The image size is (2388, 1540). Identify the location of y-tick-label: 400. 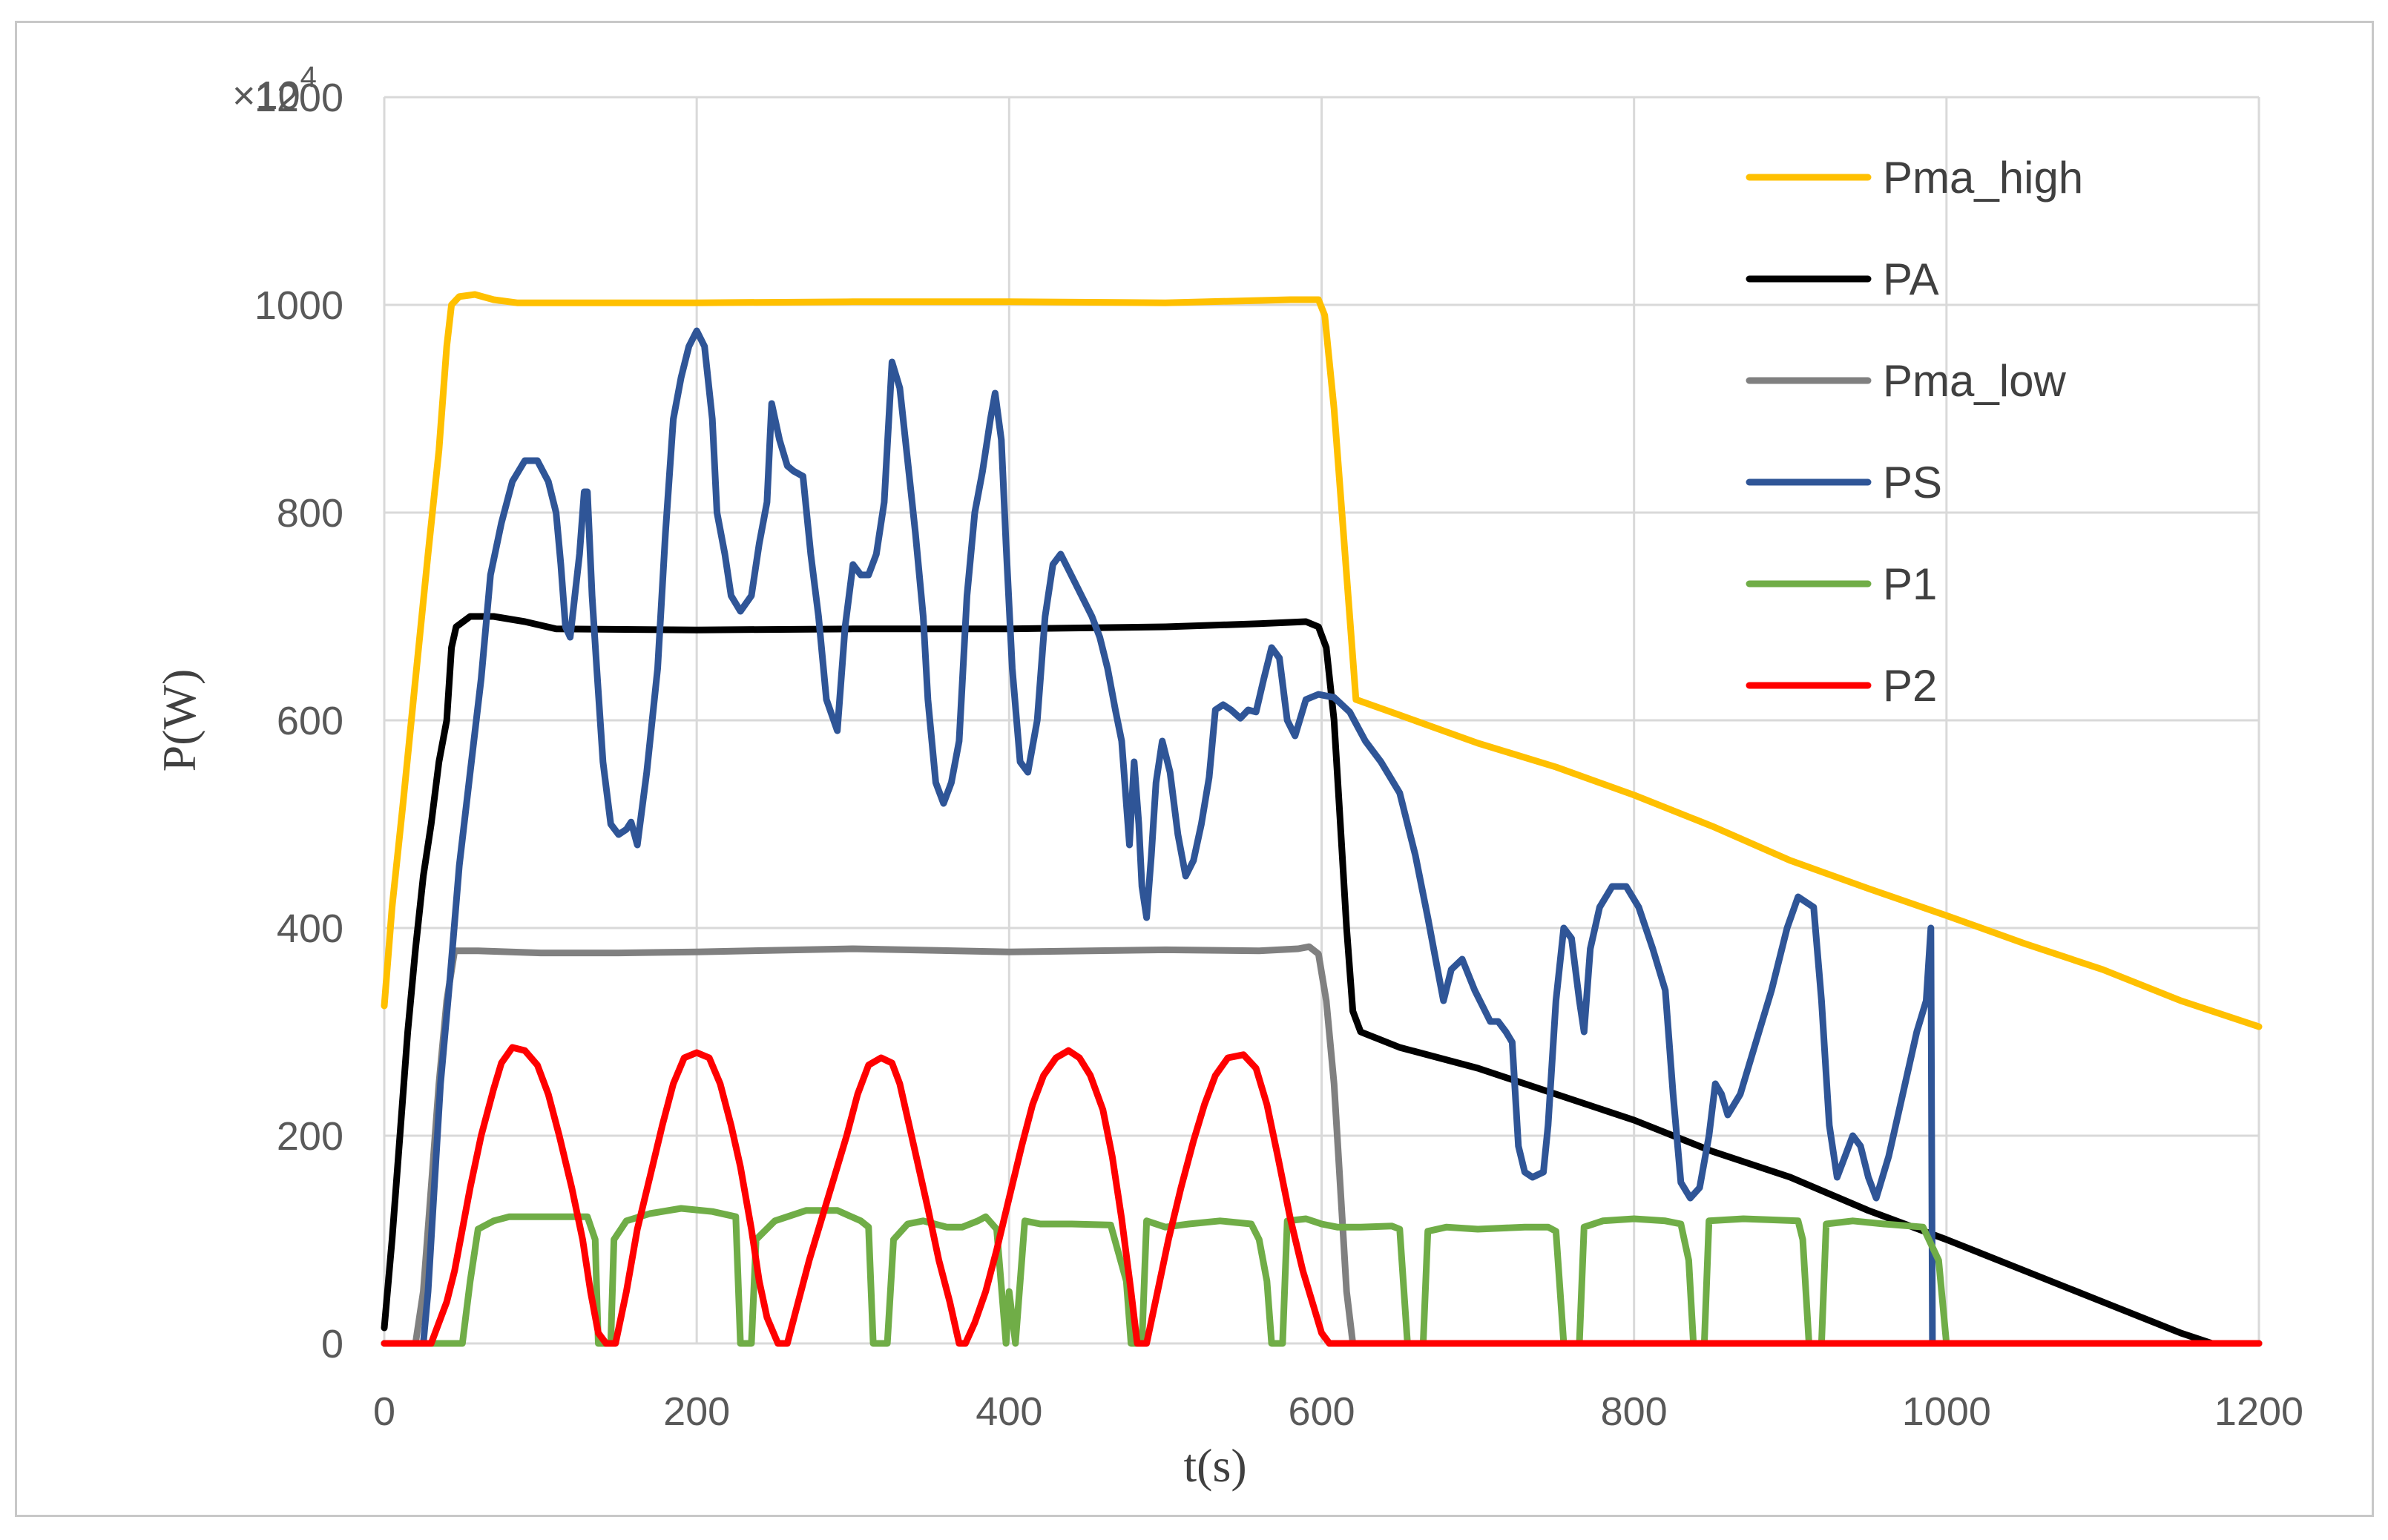
(310, 928).